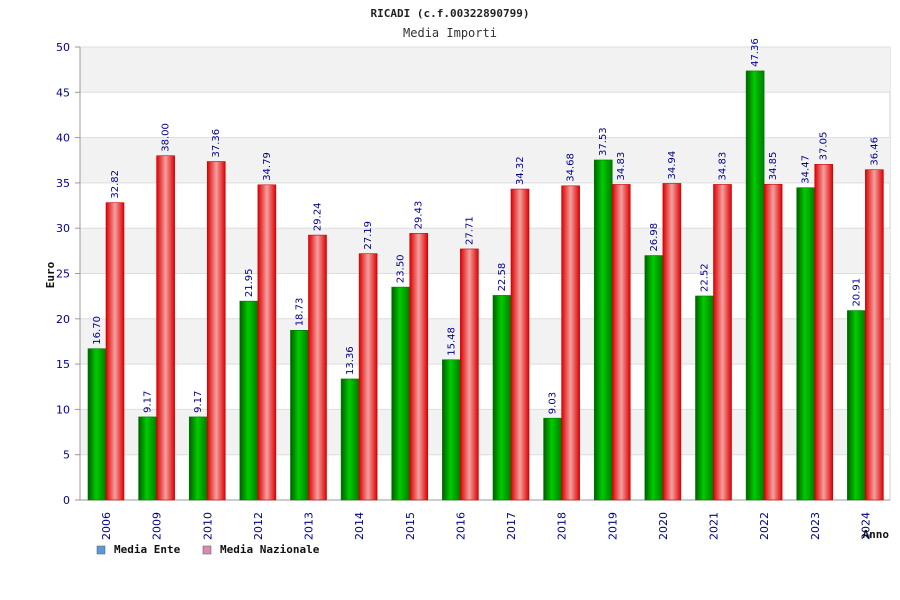  I want to click on legend-label: Media Ente, so click(147, 549).